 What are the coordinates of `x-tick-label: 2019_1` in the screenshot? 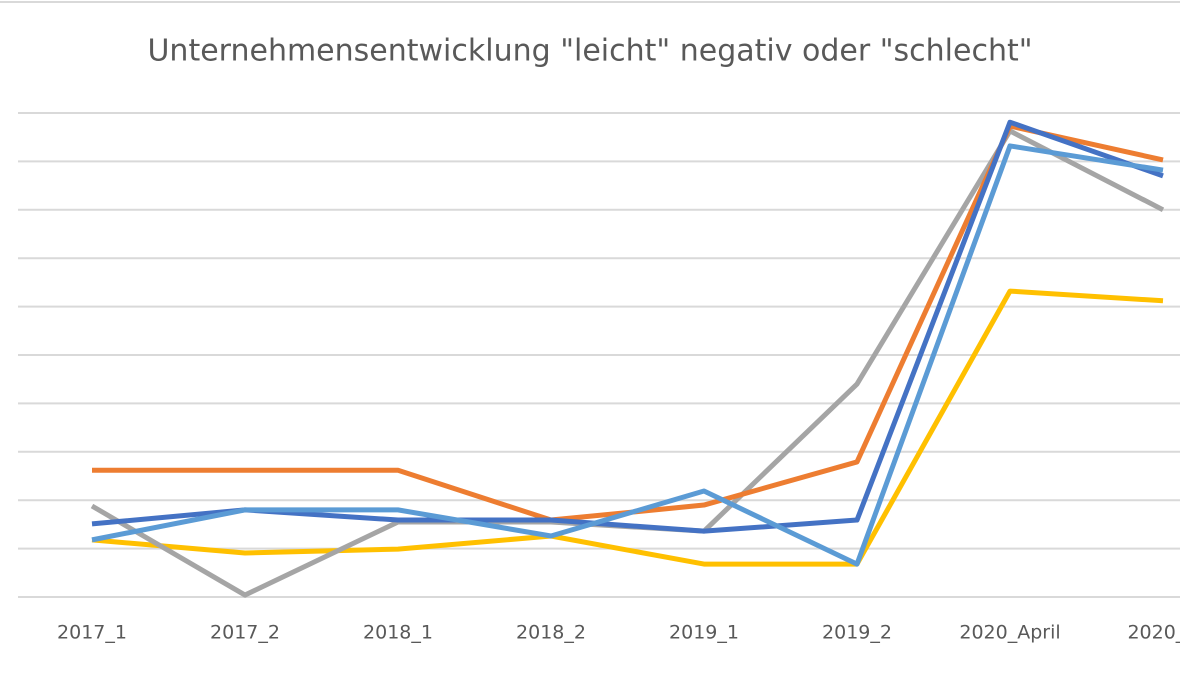 It's located at (704, 633).